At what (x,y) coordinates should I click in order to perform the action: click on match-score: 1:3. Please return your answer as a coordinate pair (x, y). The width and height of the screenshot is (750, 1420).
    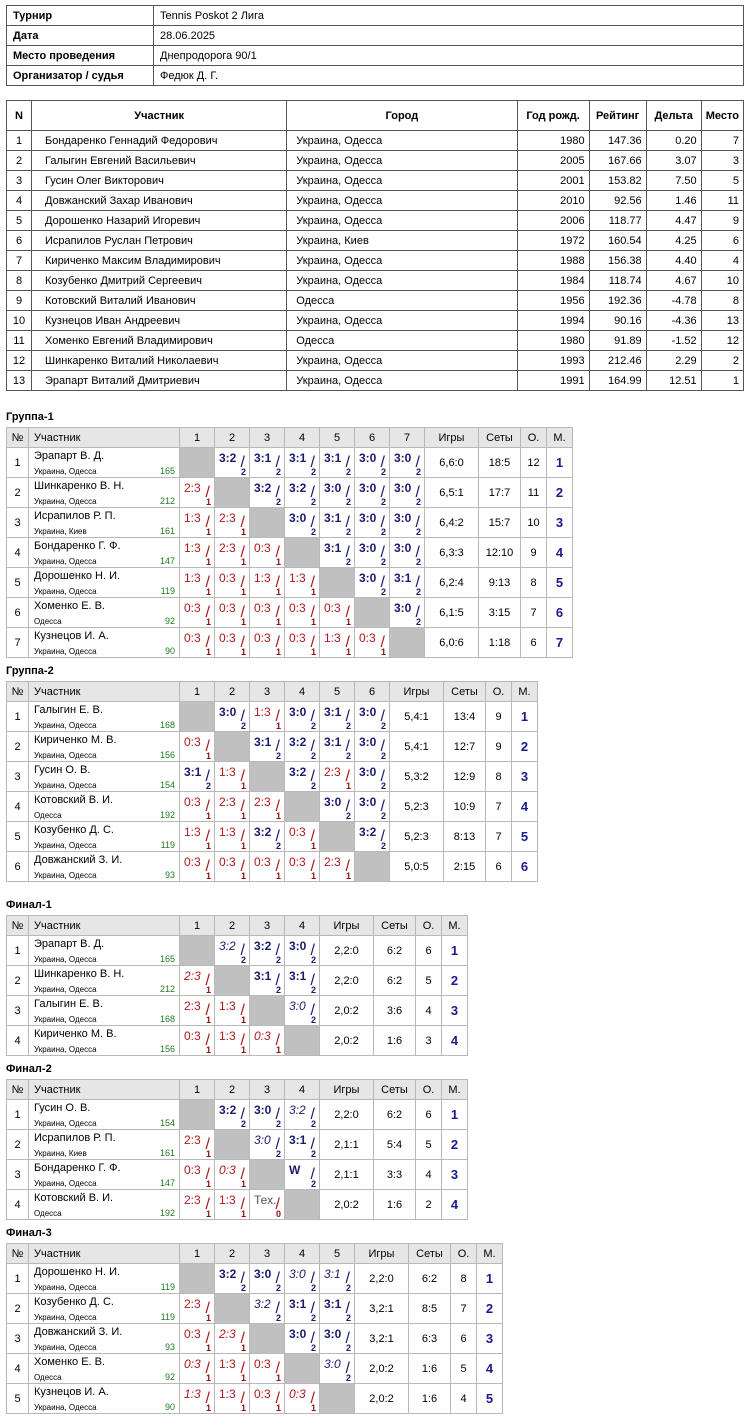
    Looking at the image, I should click on (227, 772).